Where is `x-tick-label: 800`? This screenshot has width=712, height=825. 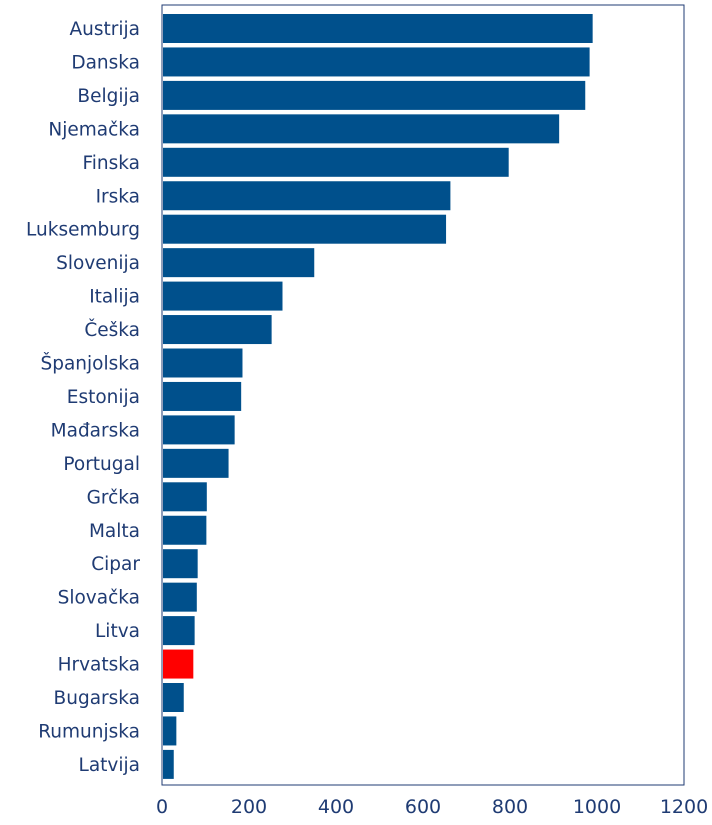
x-tick-label: 800 is located at coordinates (510, 807).